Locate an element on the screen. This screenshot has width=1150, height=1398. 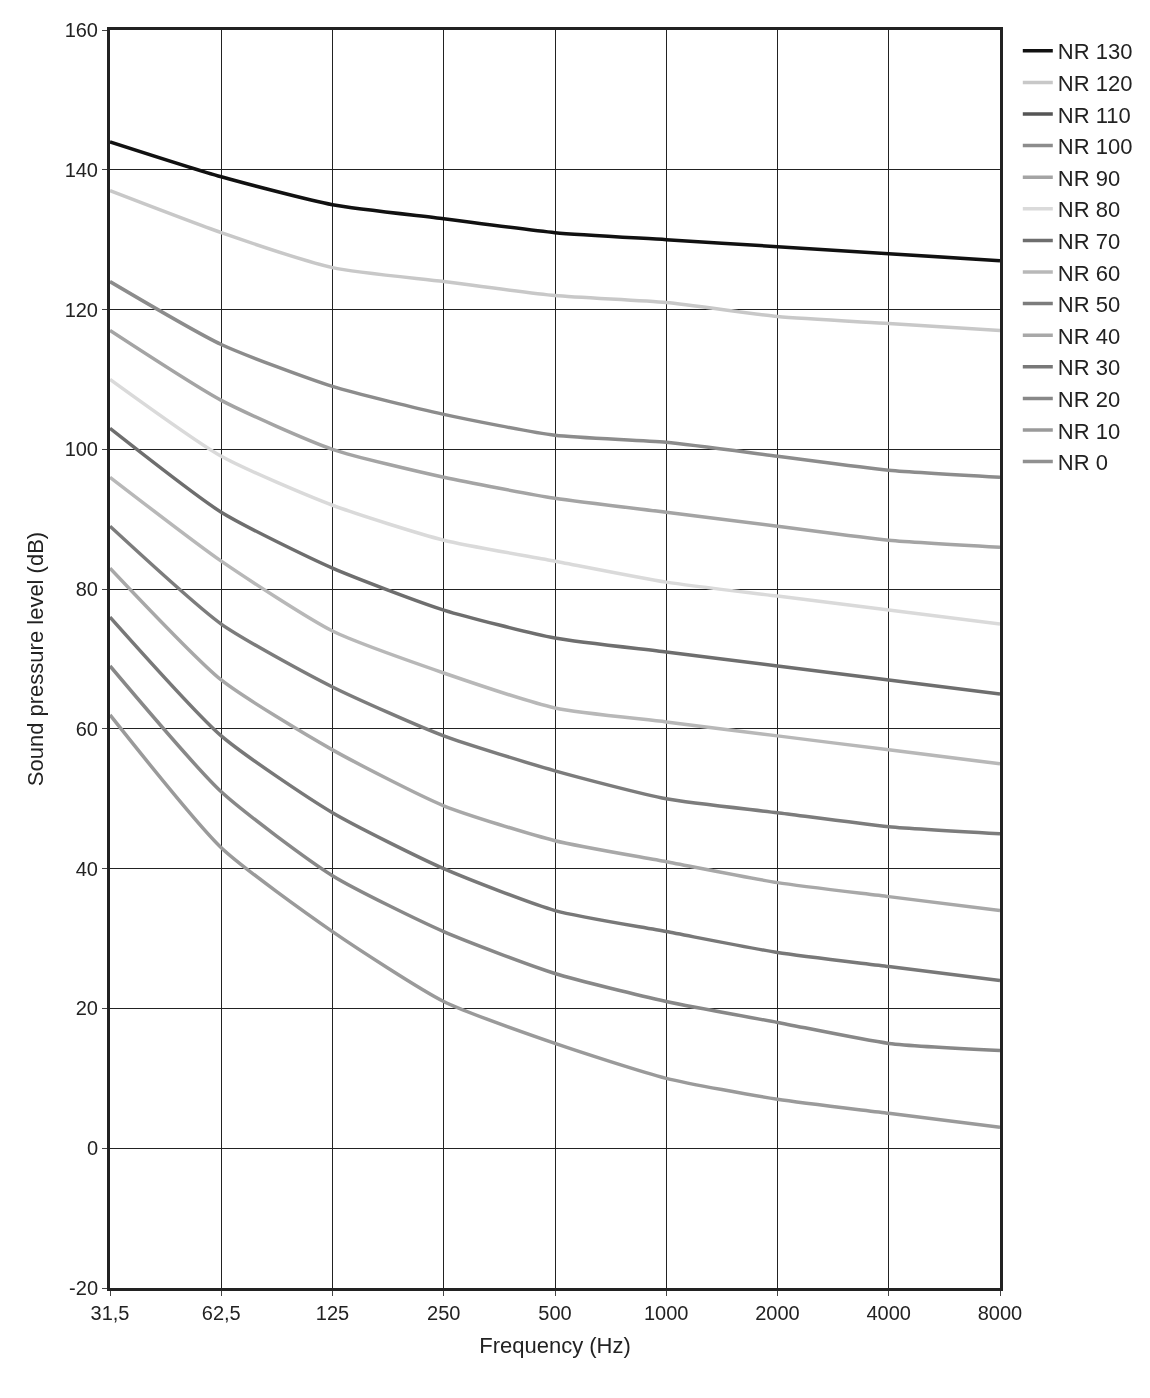
x-tick-label: 125 is located at coordinates (332, 1313).